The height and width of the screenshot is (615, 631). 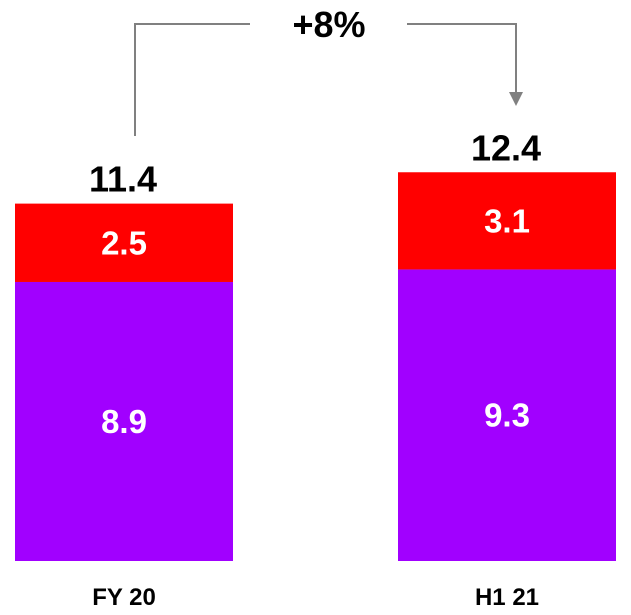 What do you see at coordinates (507, 597) in the screenshot?
I see `category-label: H1 21` at bounding box center [507, 597].